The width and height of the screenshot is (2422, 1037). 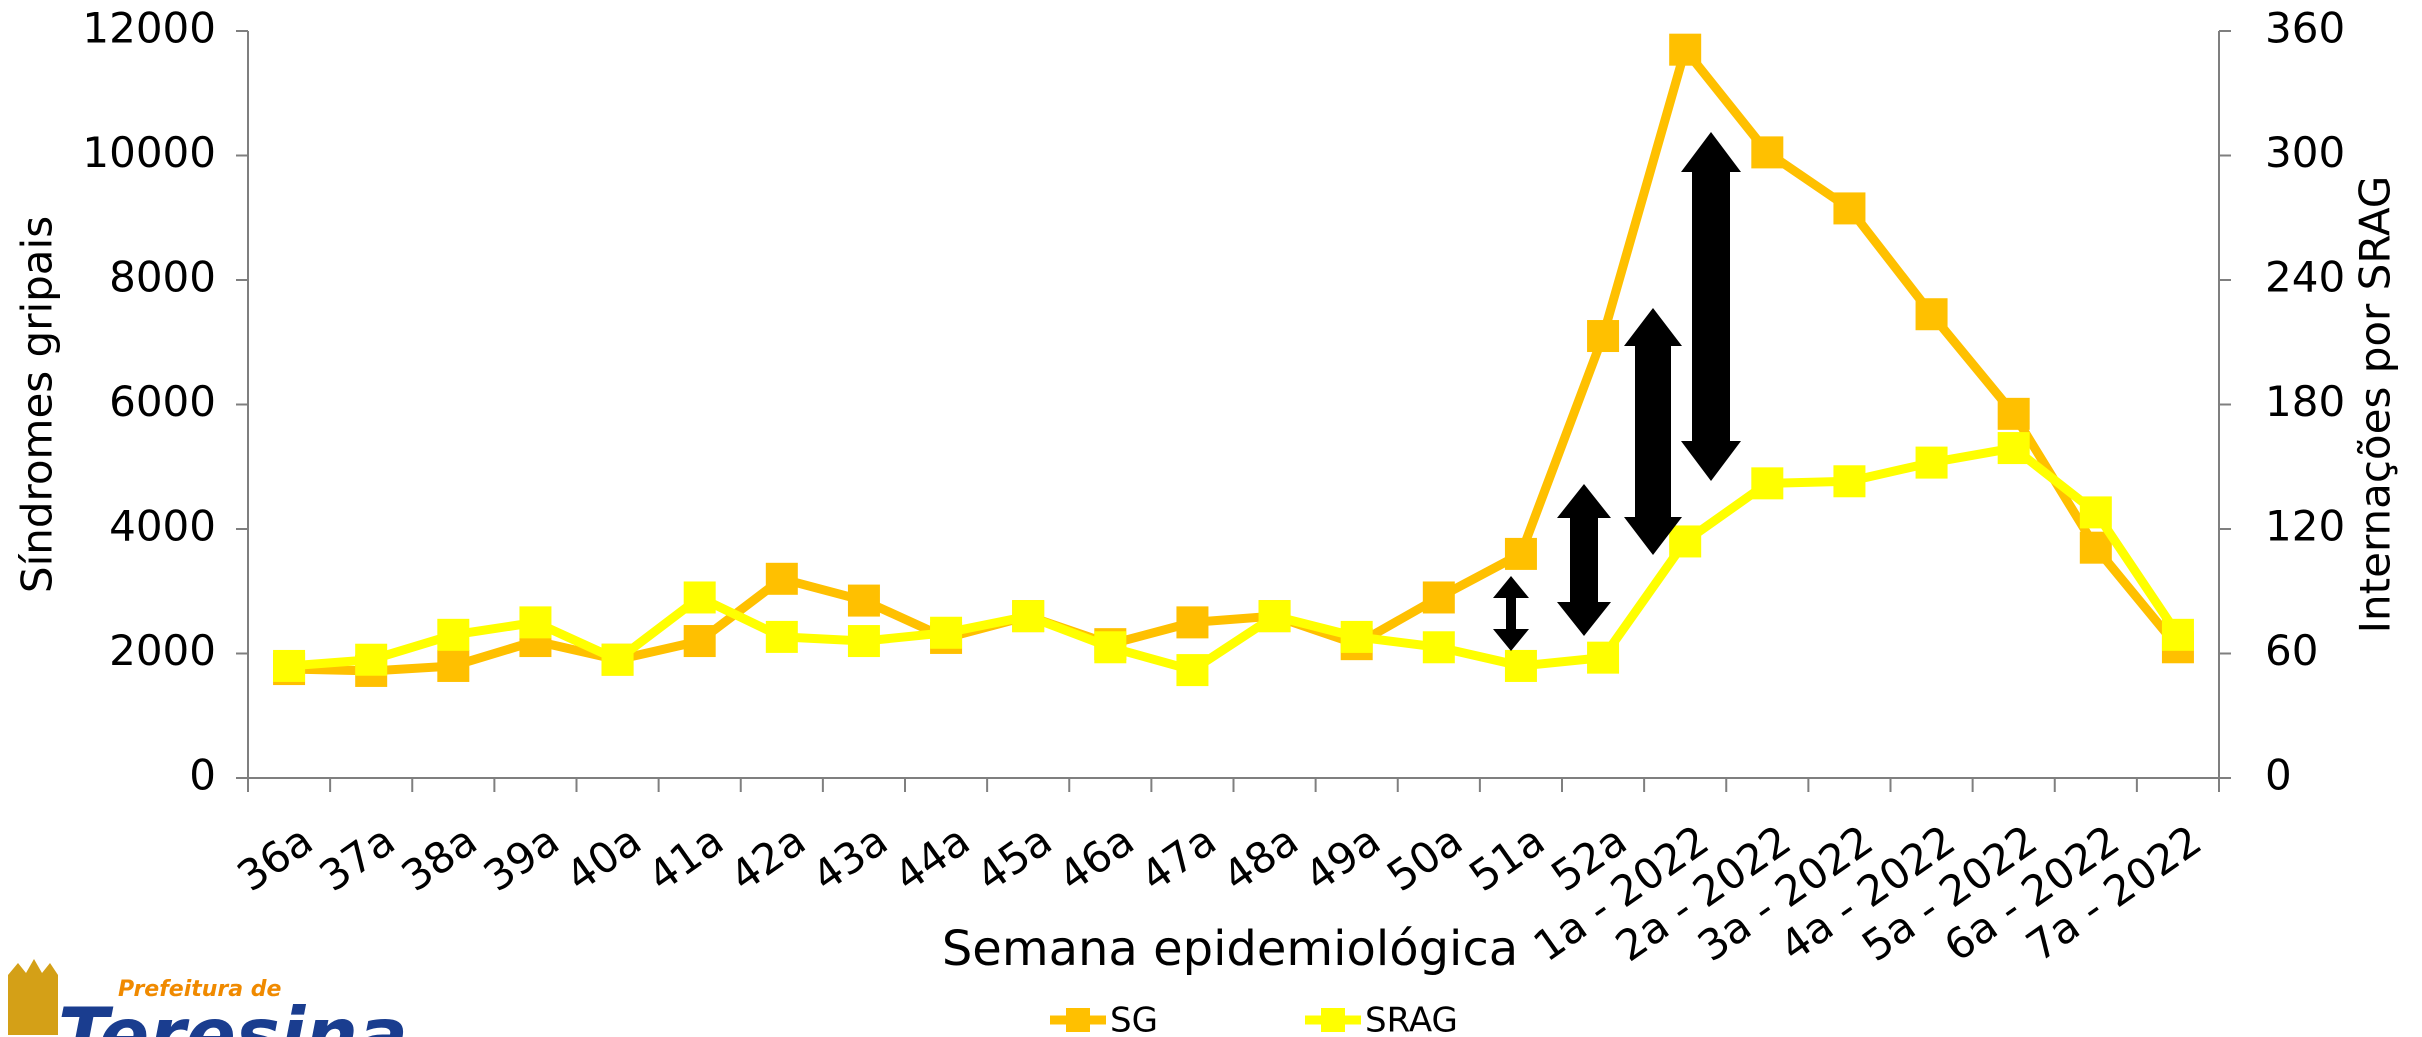 What do you see at coordinates (357, 858) in the screenshot?
I see `x-tick-label: 37a` at bounding box center [357, 858].